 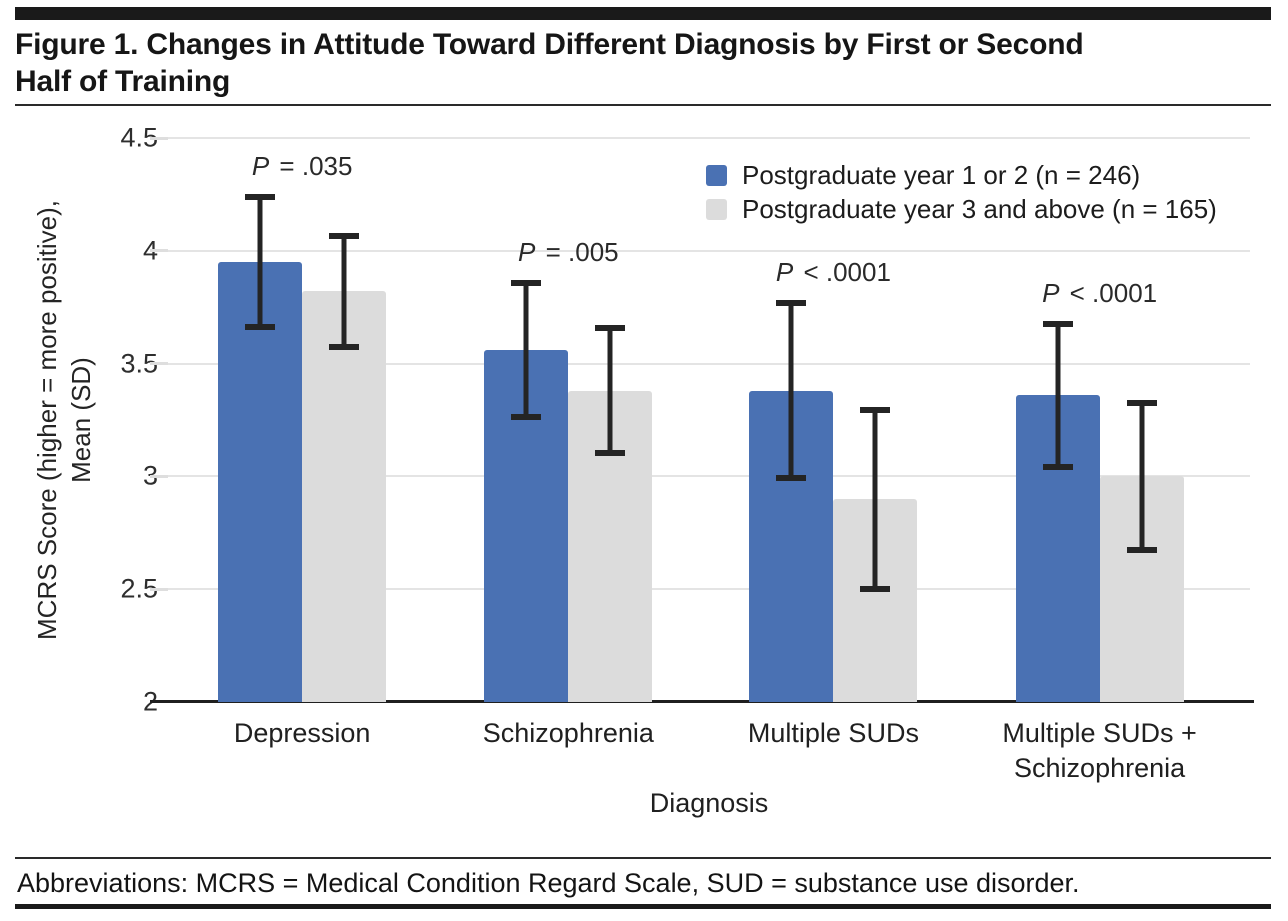 I want to click on category-label: Schizophrenia, so click(x=568, y=733).